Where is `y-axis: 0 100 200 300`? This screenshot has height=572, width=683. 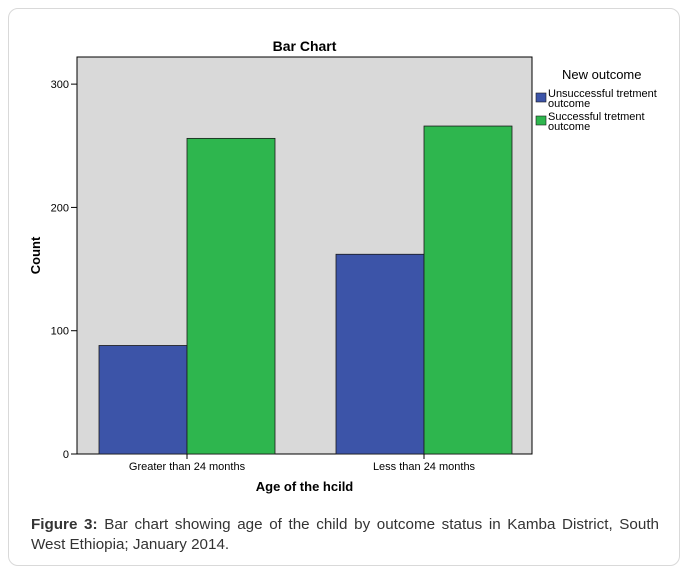
y-axis: 0 100 200 300 is located at coordinates (64, 270).